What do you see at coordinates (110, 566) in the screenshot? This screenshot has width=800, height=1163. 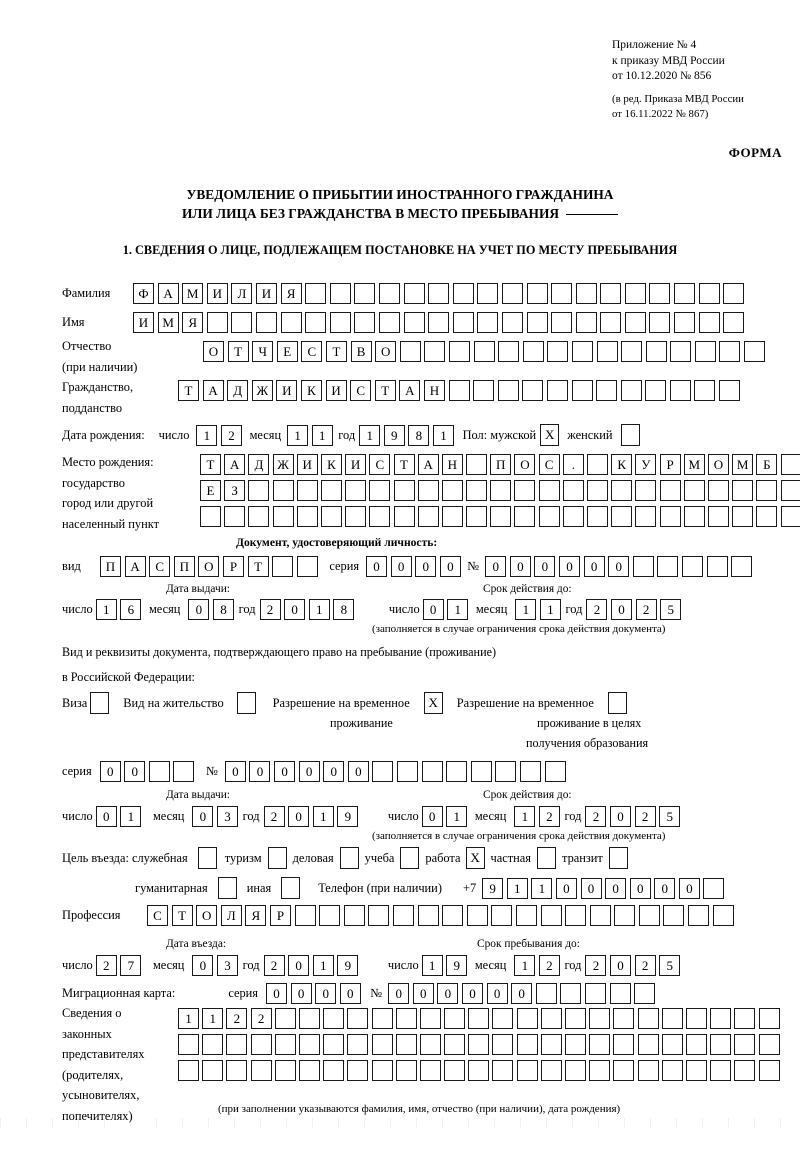 I see `char-cell: П` at bounding box center [110, 566].